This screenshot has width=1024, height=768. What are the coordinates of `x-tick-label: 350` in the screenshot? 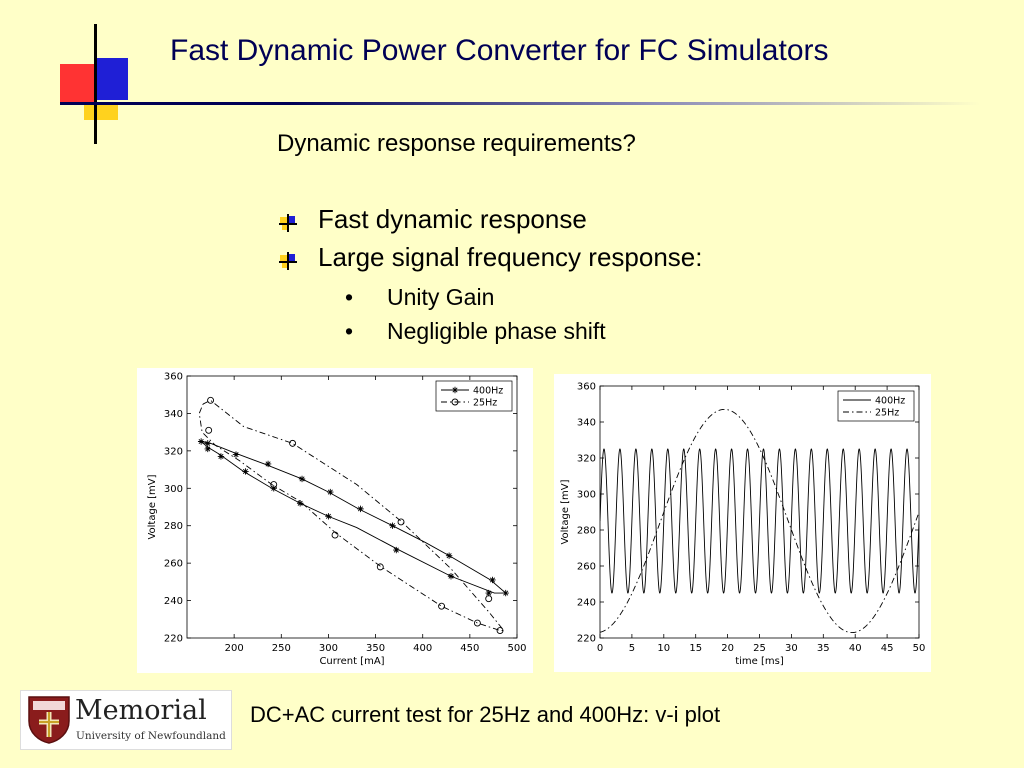 It's located at (375, 648).